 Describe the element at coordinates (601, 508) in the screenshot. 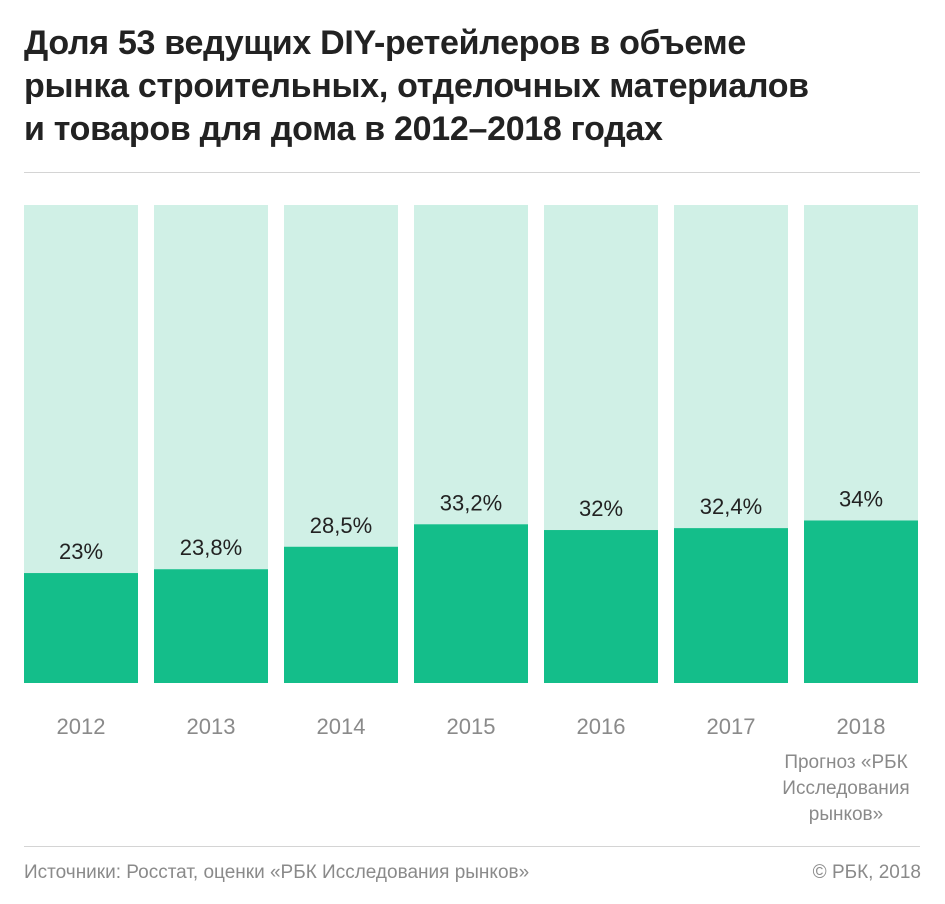

I see `data-label: 32%` at that location.